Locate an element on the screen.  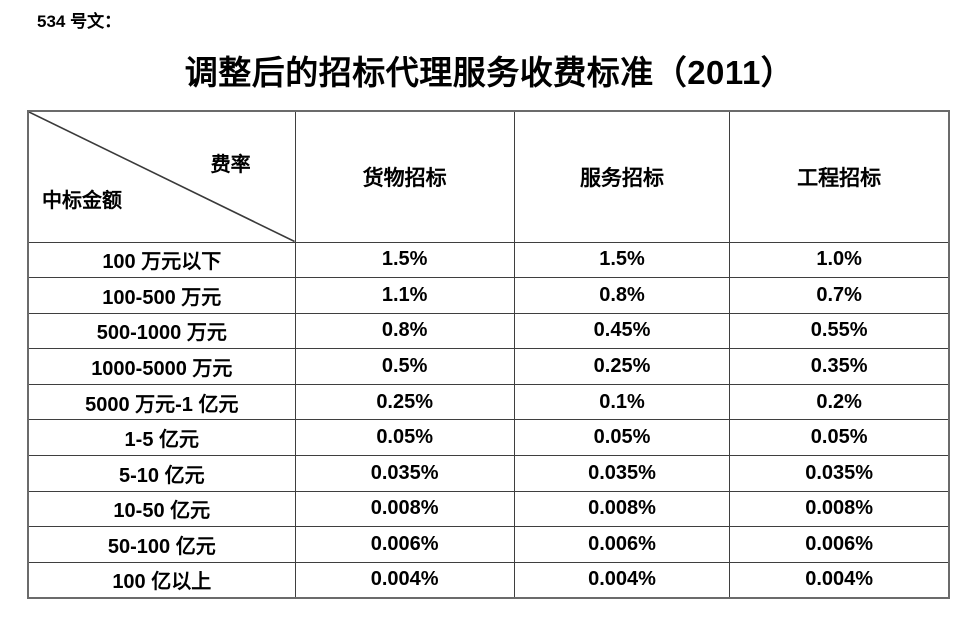
service-rate-cell: 0.035% is located at coordinates (622, 473).